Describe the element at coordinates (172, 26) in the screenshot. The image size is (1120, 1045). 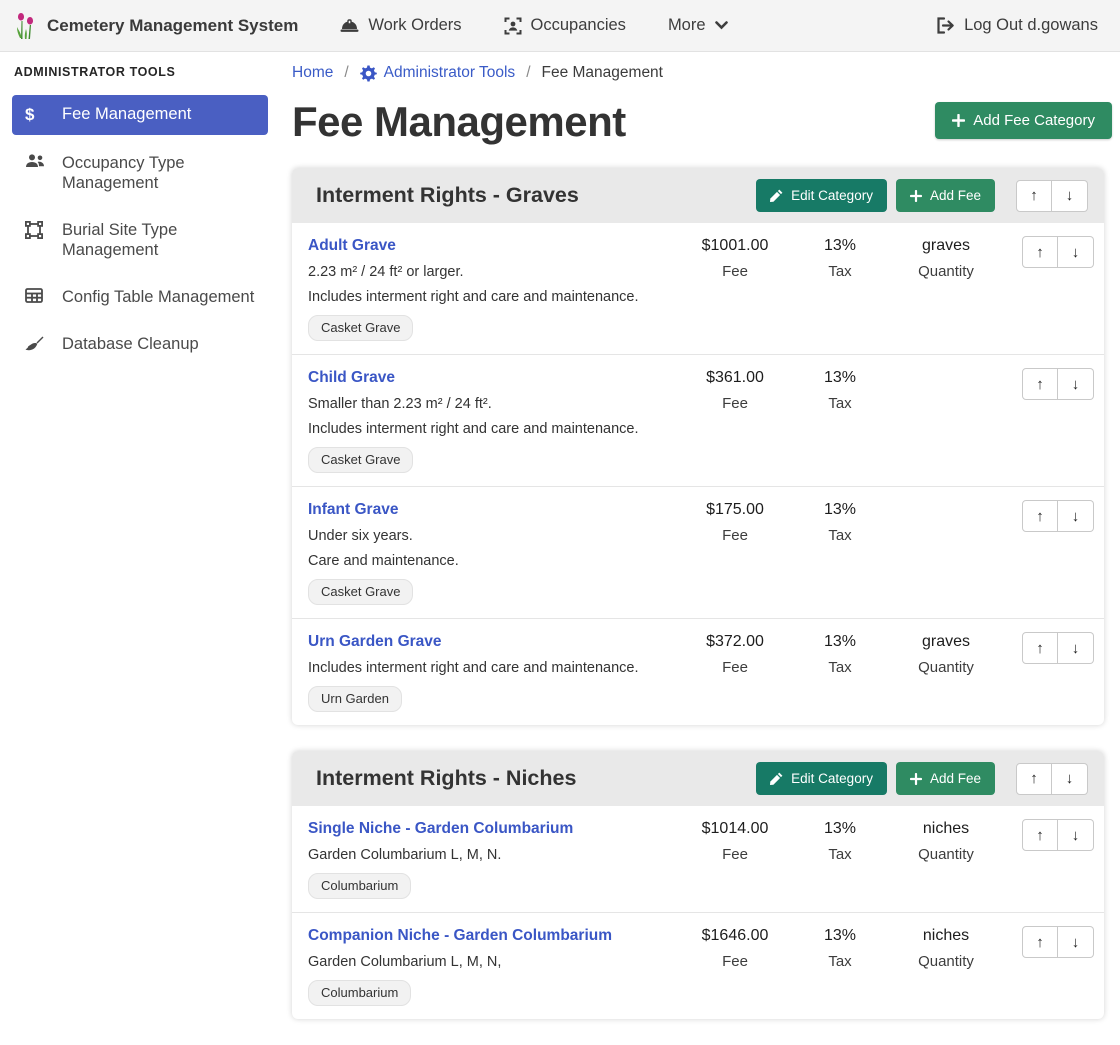
I see `app-title: Cemetery Management System` at that location.